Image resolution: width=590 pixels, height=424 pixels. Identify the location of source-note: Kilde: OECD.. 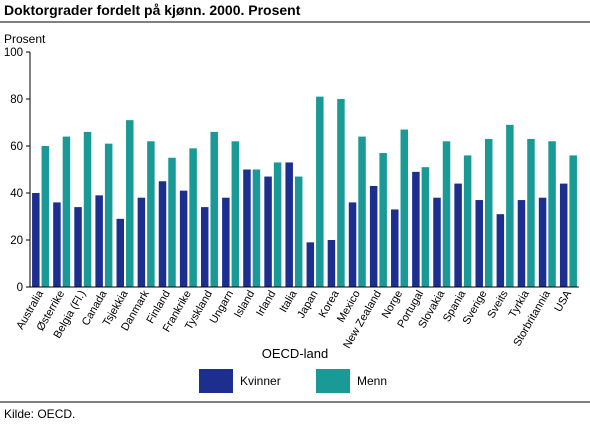
(39, 414).